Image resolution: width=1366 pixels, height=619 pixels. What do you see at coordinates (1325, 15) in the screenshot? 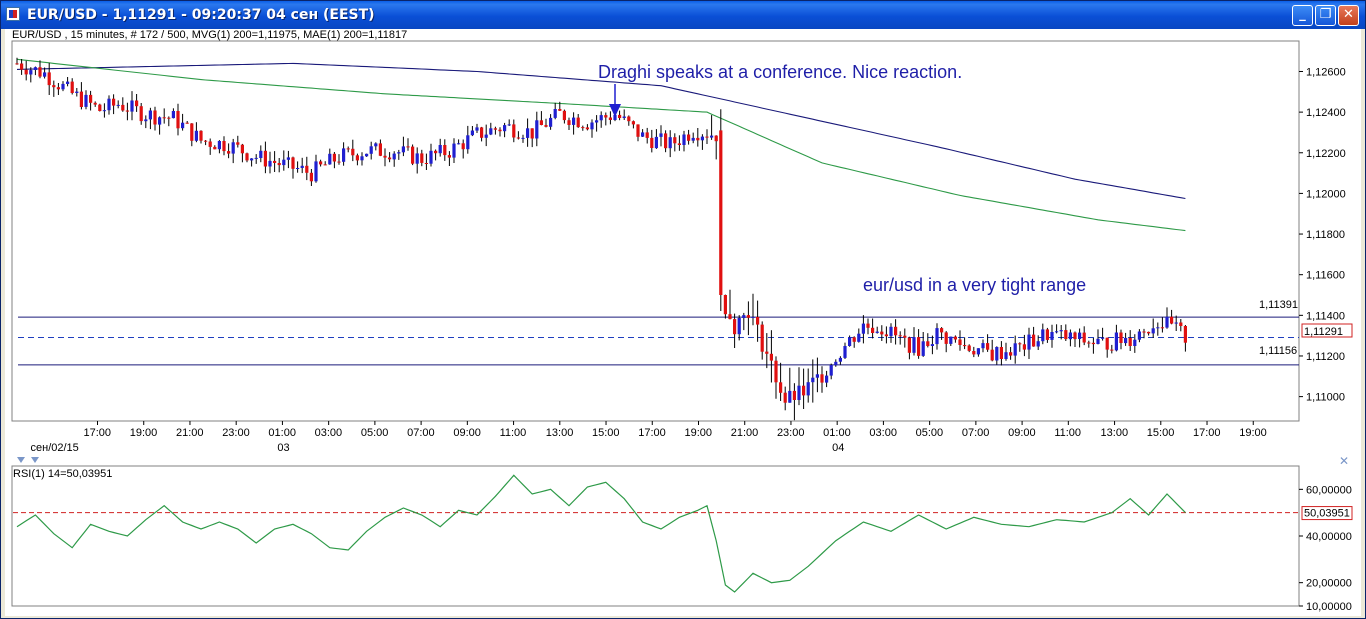
I see `maximize-button: ❐` at bounding box center [1325, 15].